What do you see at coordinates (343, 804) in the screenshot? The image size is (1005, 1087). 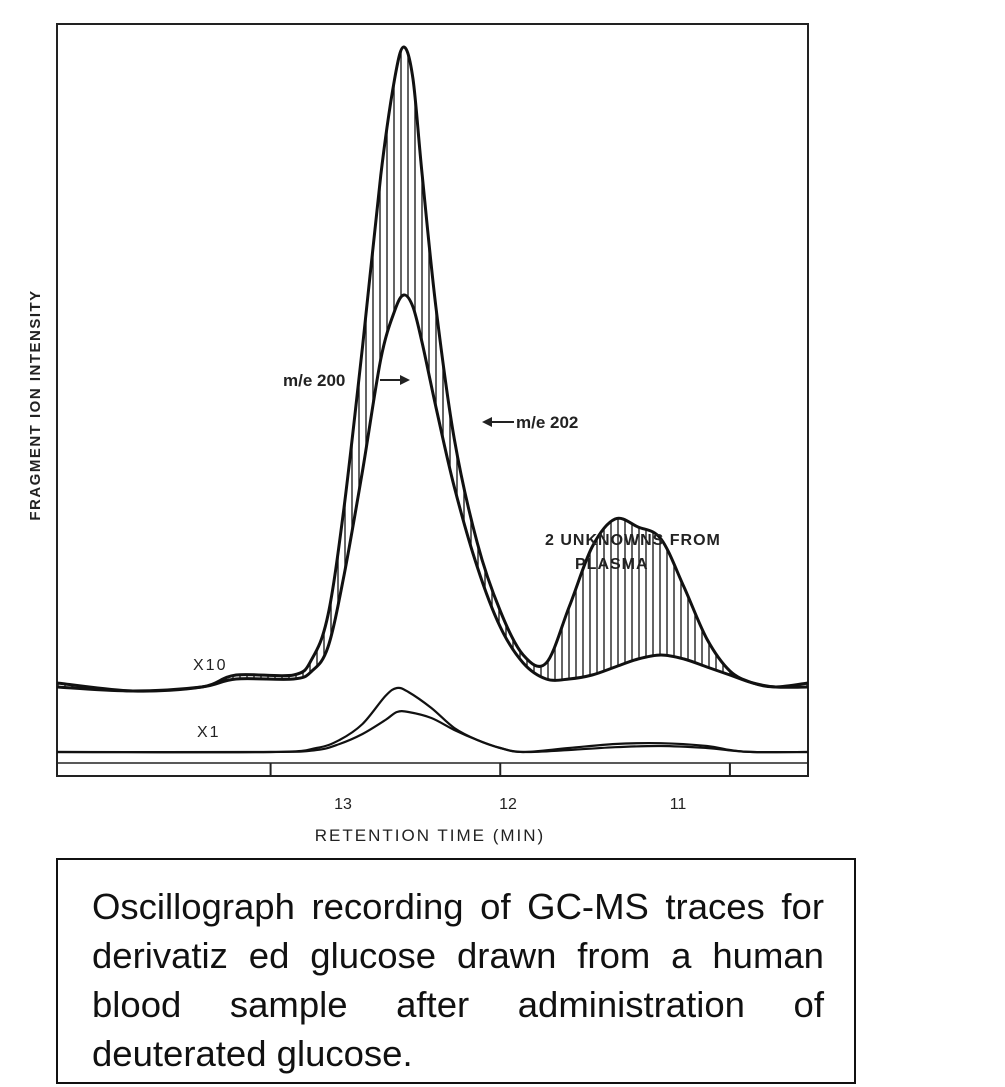 I see `tick-label-13: 13` at bounding box center [343, 804].